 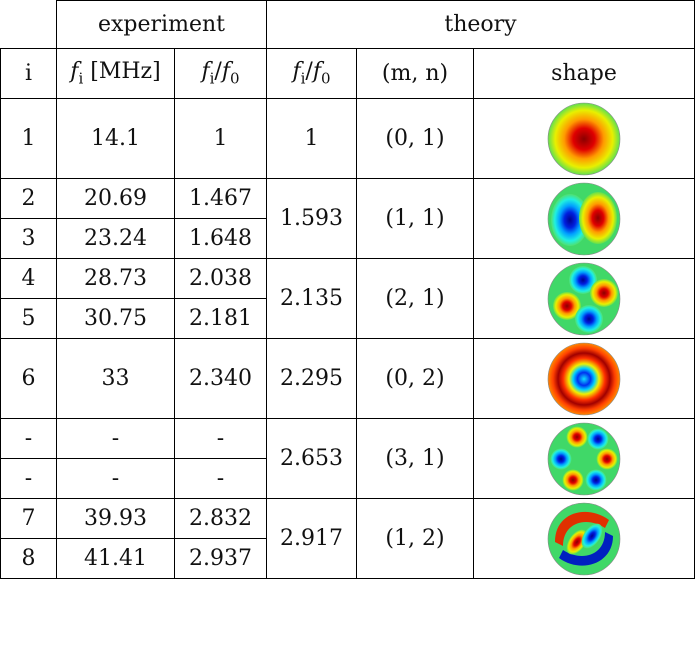 What do you see at coordinates (28, 238) in the screenshot?
I see `row-i: 3` at bounding box center [28, 238].